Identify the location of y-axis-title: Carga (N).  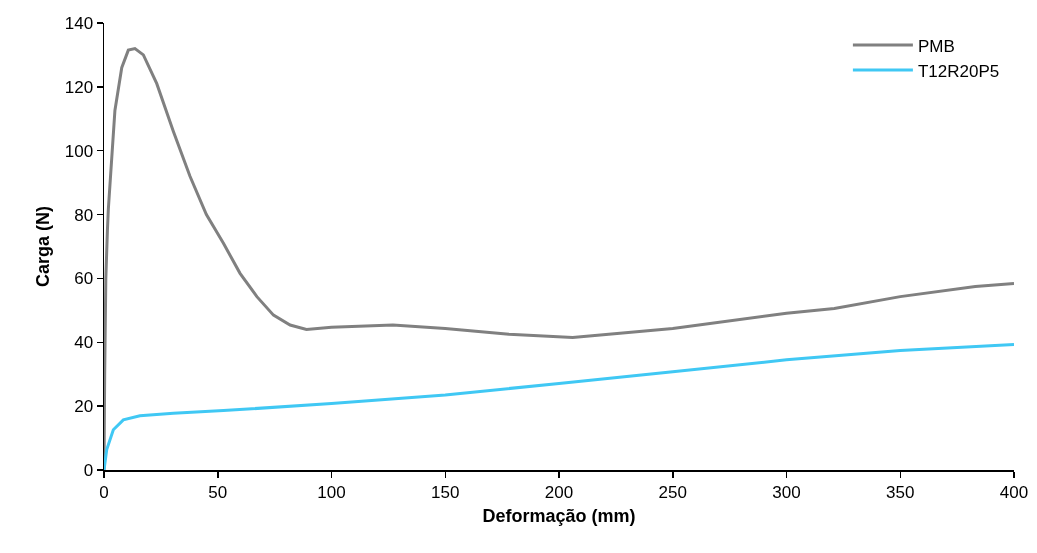
(43, 246).